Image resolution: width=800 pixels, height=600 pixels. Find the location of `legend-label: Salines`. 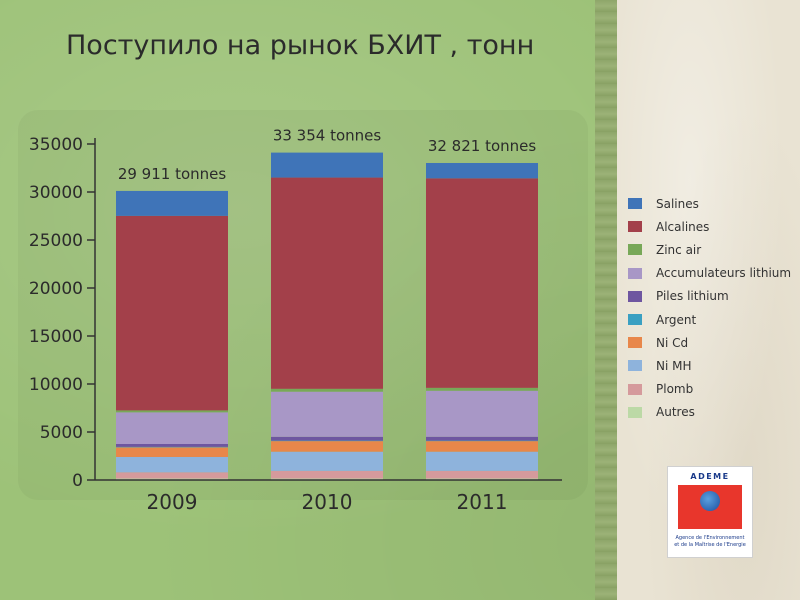

legend-label: Salines is located at coordinates (677, 203).